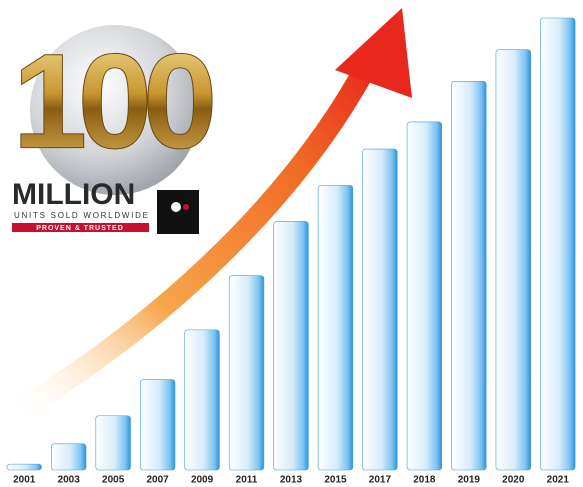 The height and width of the screenshot is (487, 583). What do you see at coordinates (113, 480) in the screenshot?
I see `x-tick-label: 2005` at bounding box center [113, 480].